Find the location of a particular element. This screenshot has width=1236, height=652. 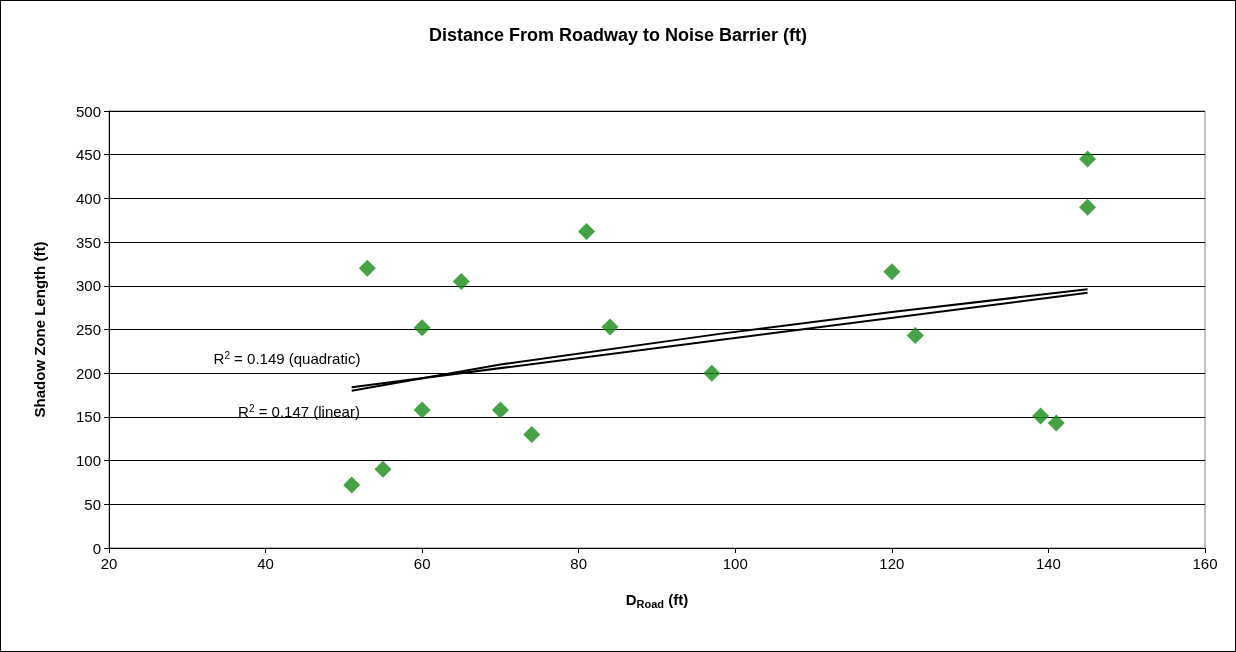

y-tick-label: 150 is located at coordinates (88, 417).